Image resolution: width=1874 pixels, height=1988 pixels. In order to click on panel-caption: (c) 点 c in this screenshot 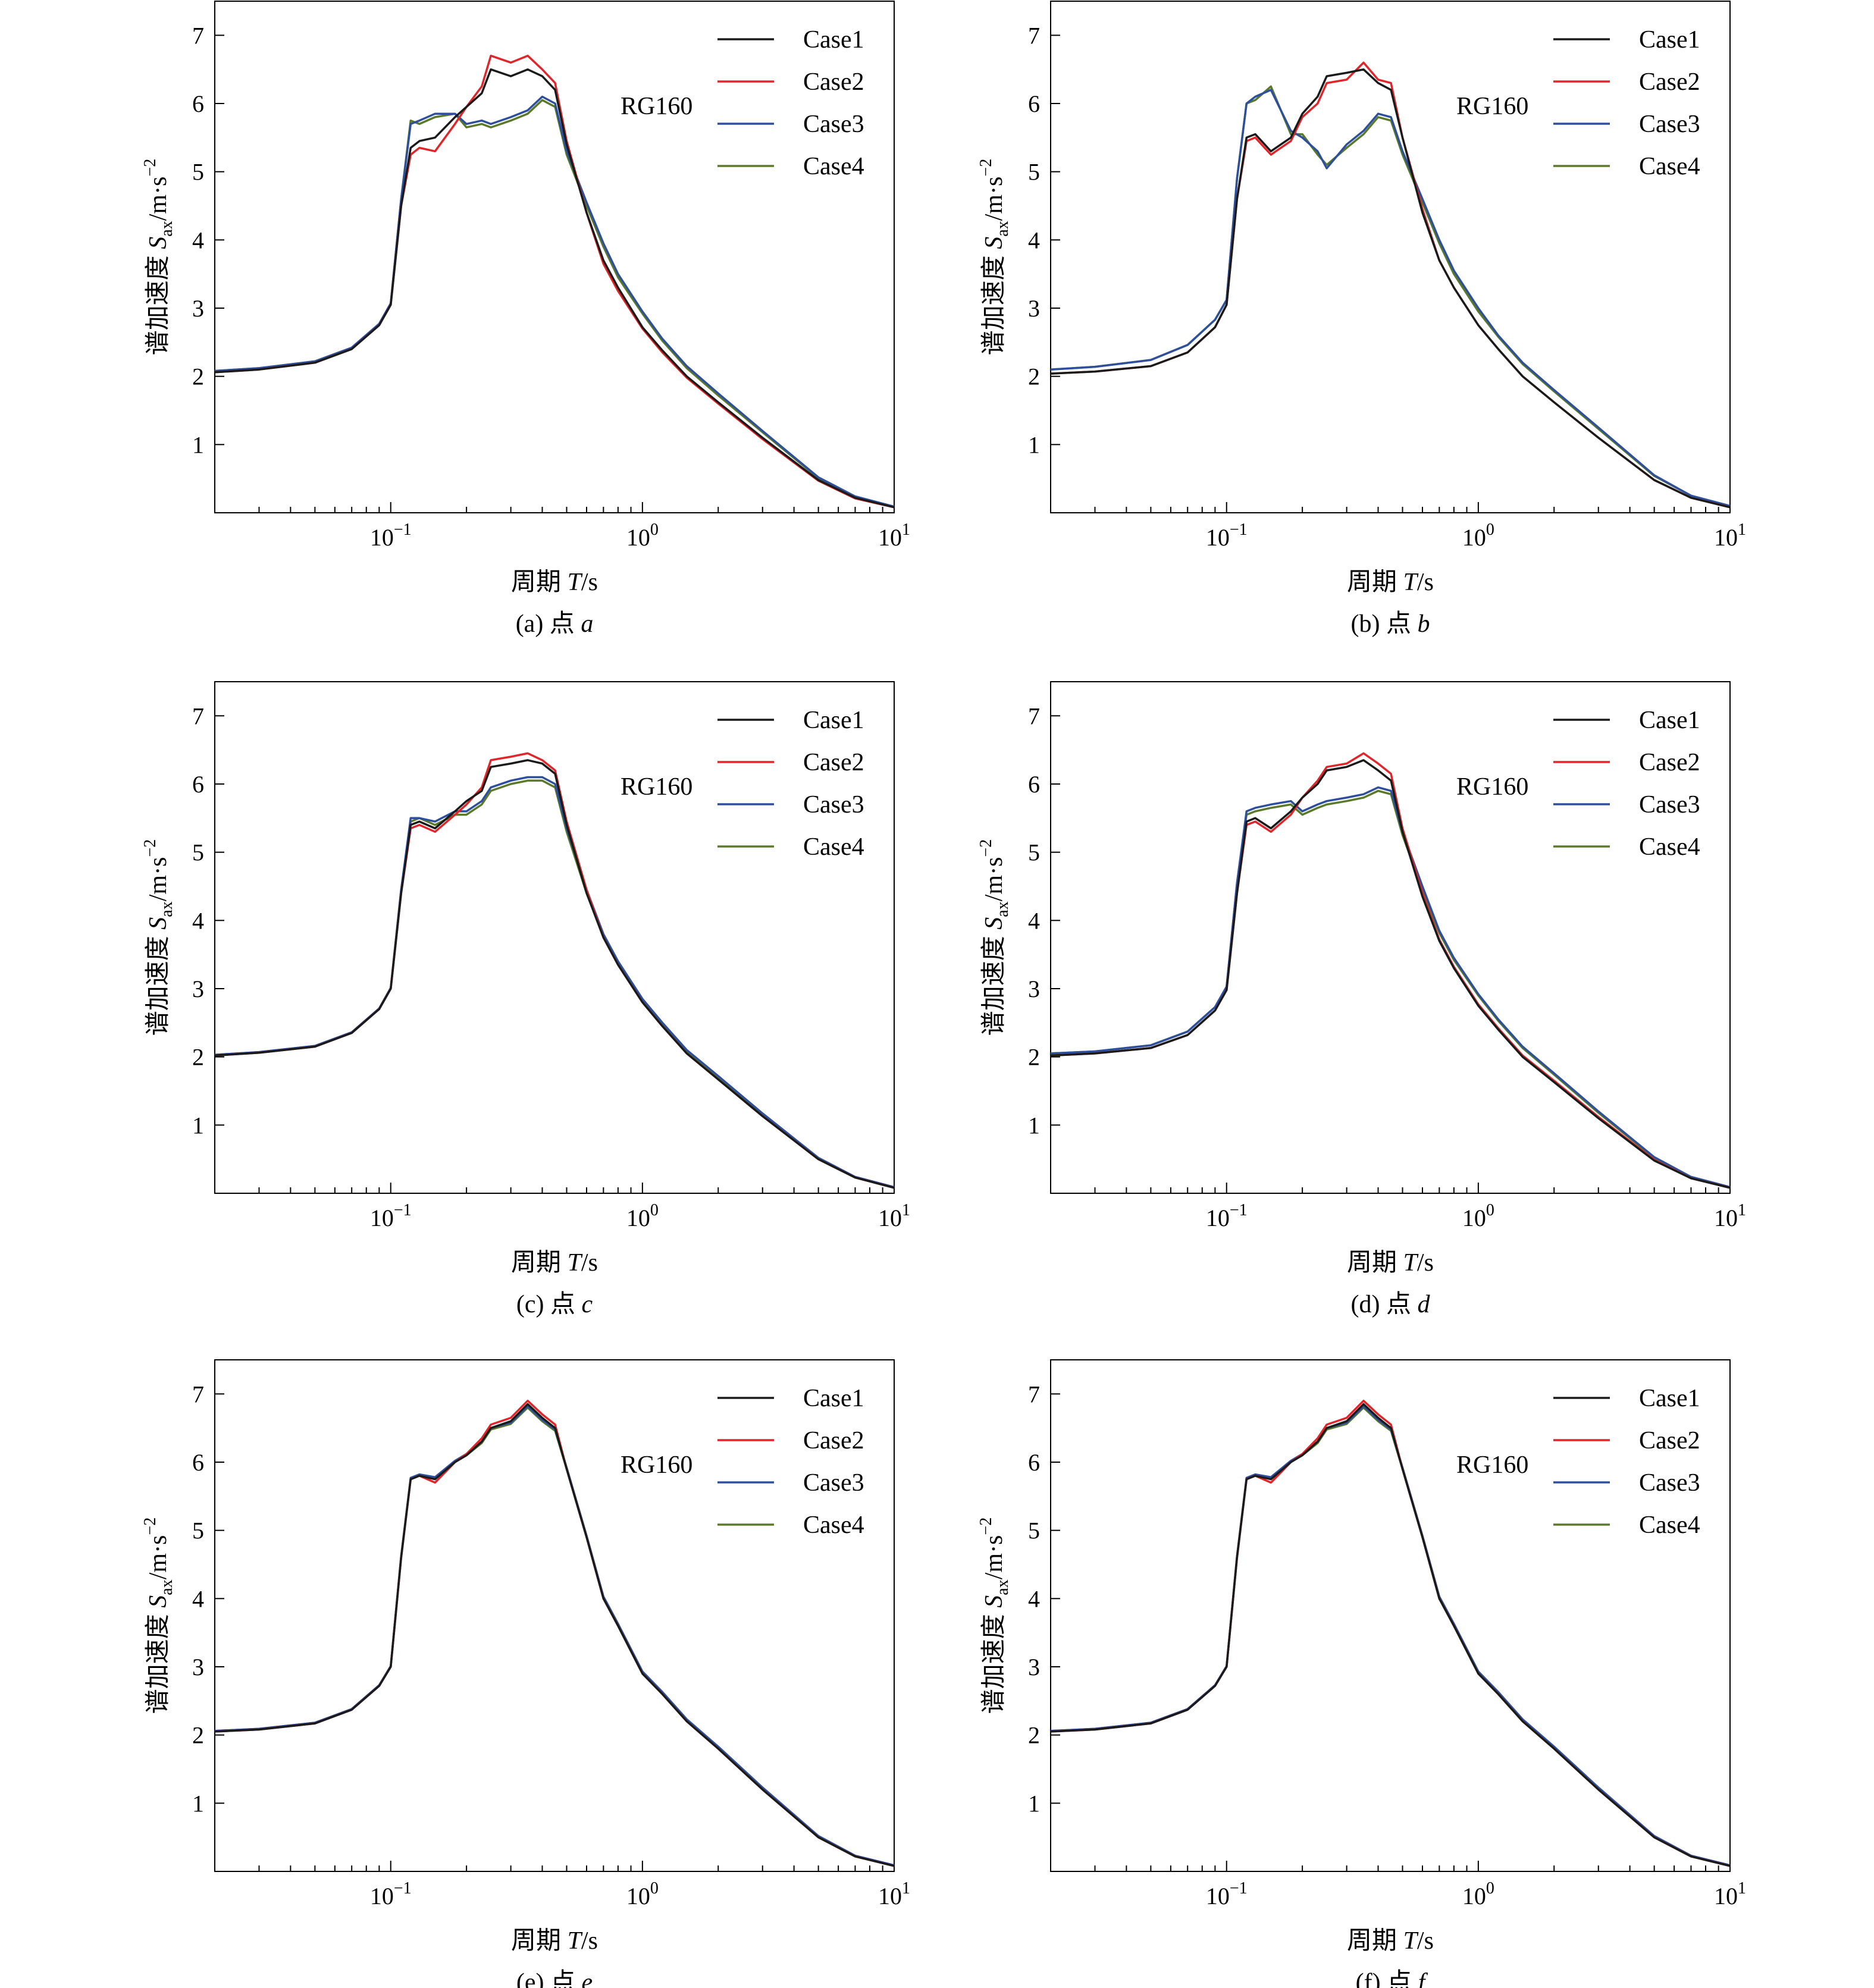, I will do `click(554, 1304)`.